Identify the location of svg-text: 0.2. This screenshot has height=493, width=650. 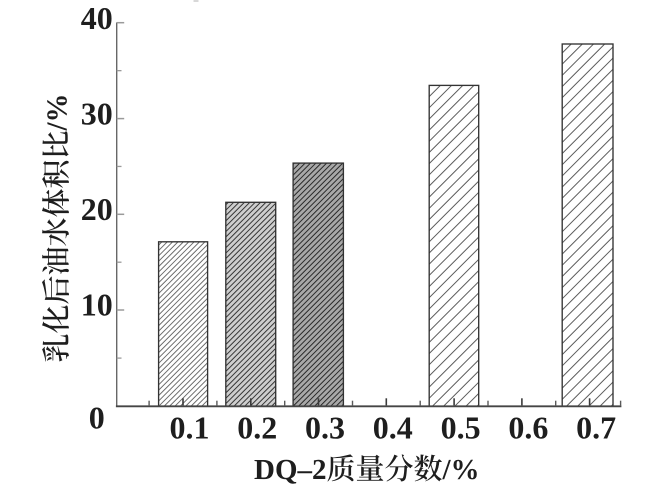
(257, 428).